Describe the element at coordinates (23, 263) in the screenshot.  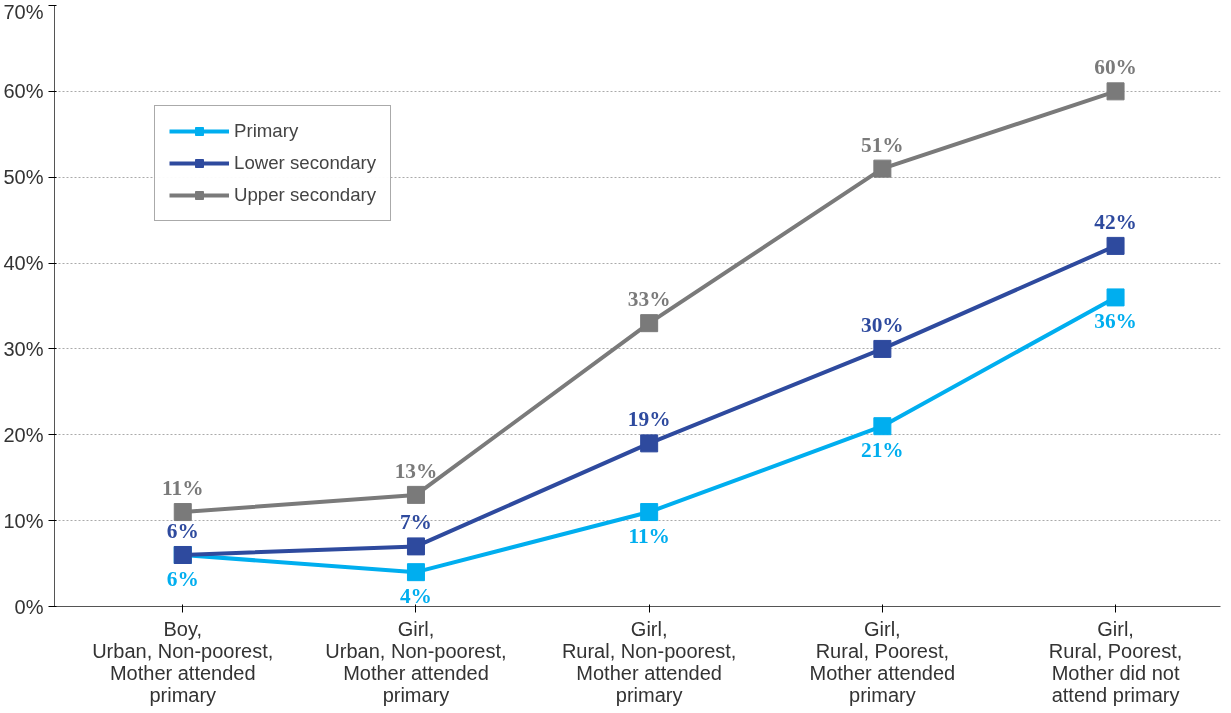
I see `y-tick-label: 40%` at that location.